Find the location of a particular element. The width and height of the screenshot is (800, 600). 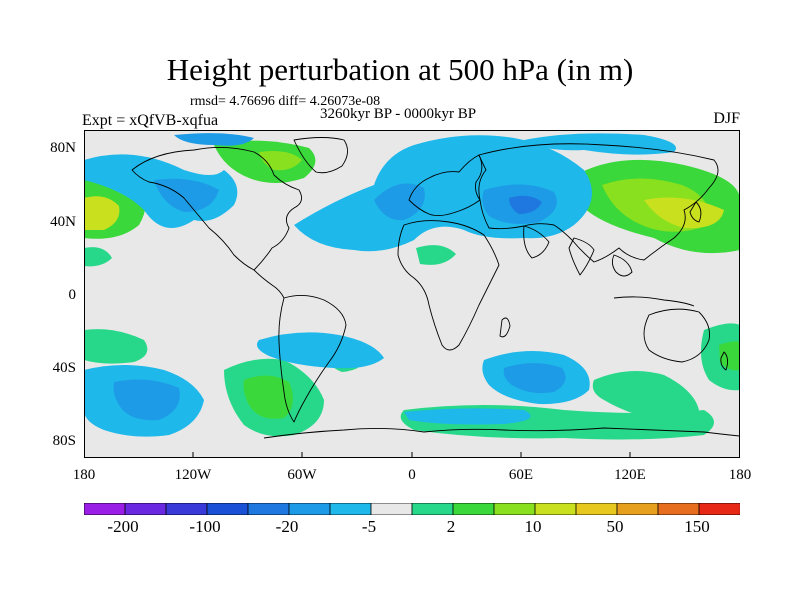

contour-se-pacific-negative is located at coordinates (320, 350).